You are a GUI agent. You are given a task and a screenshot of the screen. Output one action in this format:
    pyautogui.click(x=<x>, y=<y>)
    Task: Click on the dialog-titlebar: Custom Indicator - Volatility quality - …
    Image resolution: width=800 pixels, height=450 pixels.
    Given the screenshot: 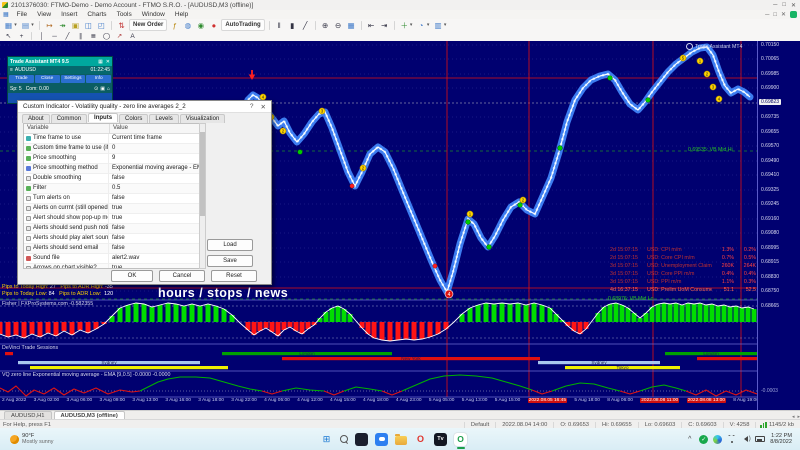 What is the action you would take?
    pyautogui.click(x=144, y=107)
    